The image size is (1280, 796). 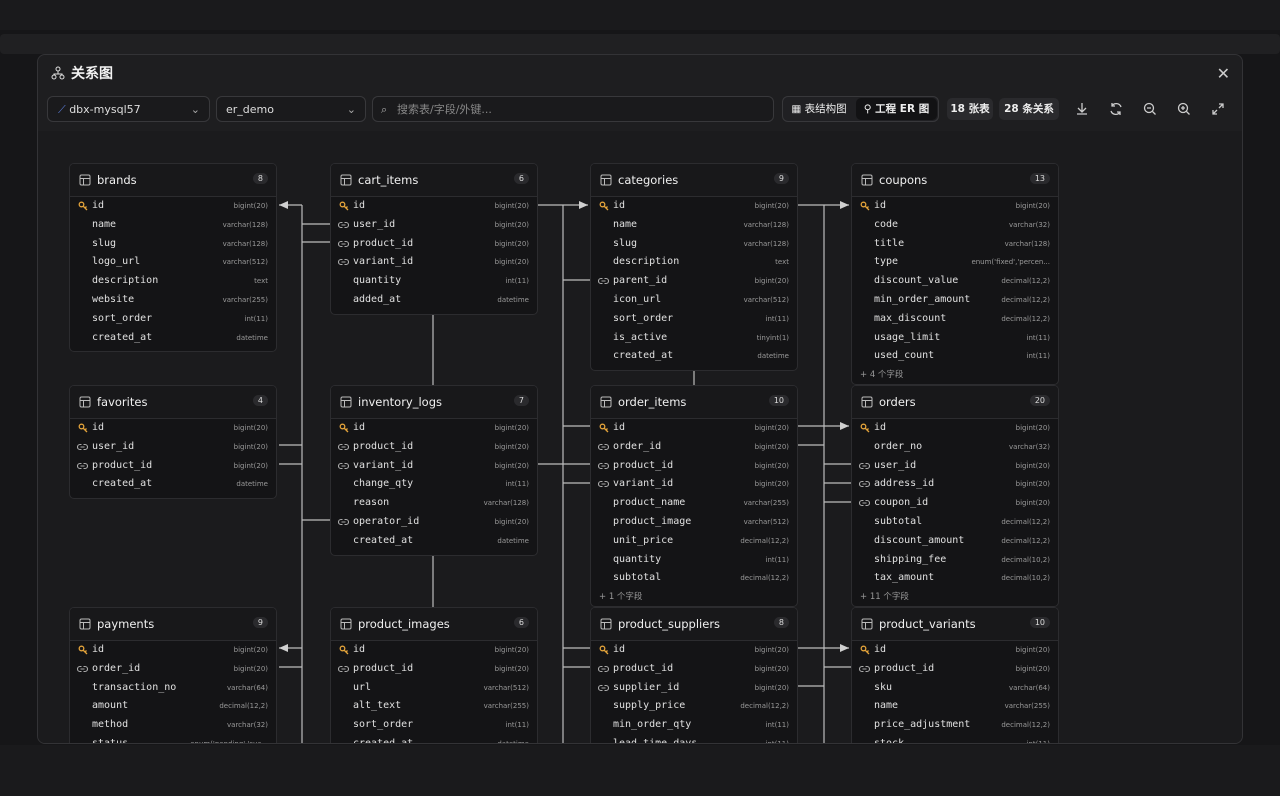 I want to click on background-tabs, so click(x=640, y=44).